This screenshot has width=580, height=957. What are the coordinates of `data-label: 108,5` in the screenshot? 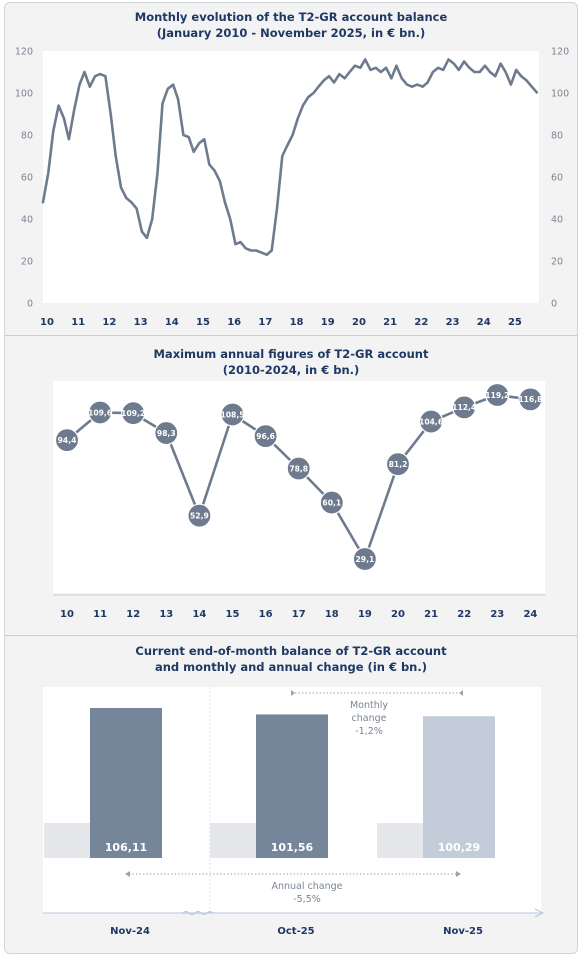 It's located at (232, 414).